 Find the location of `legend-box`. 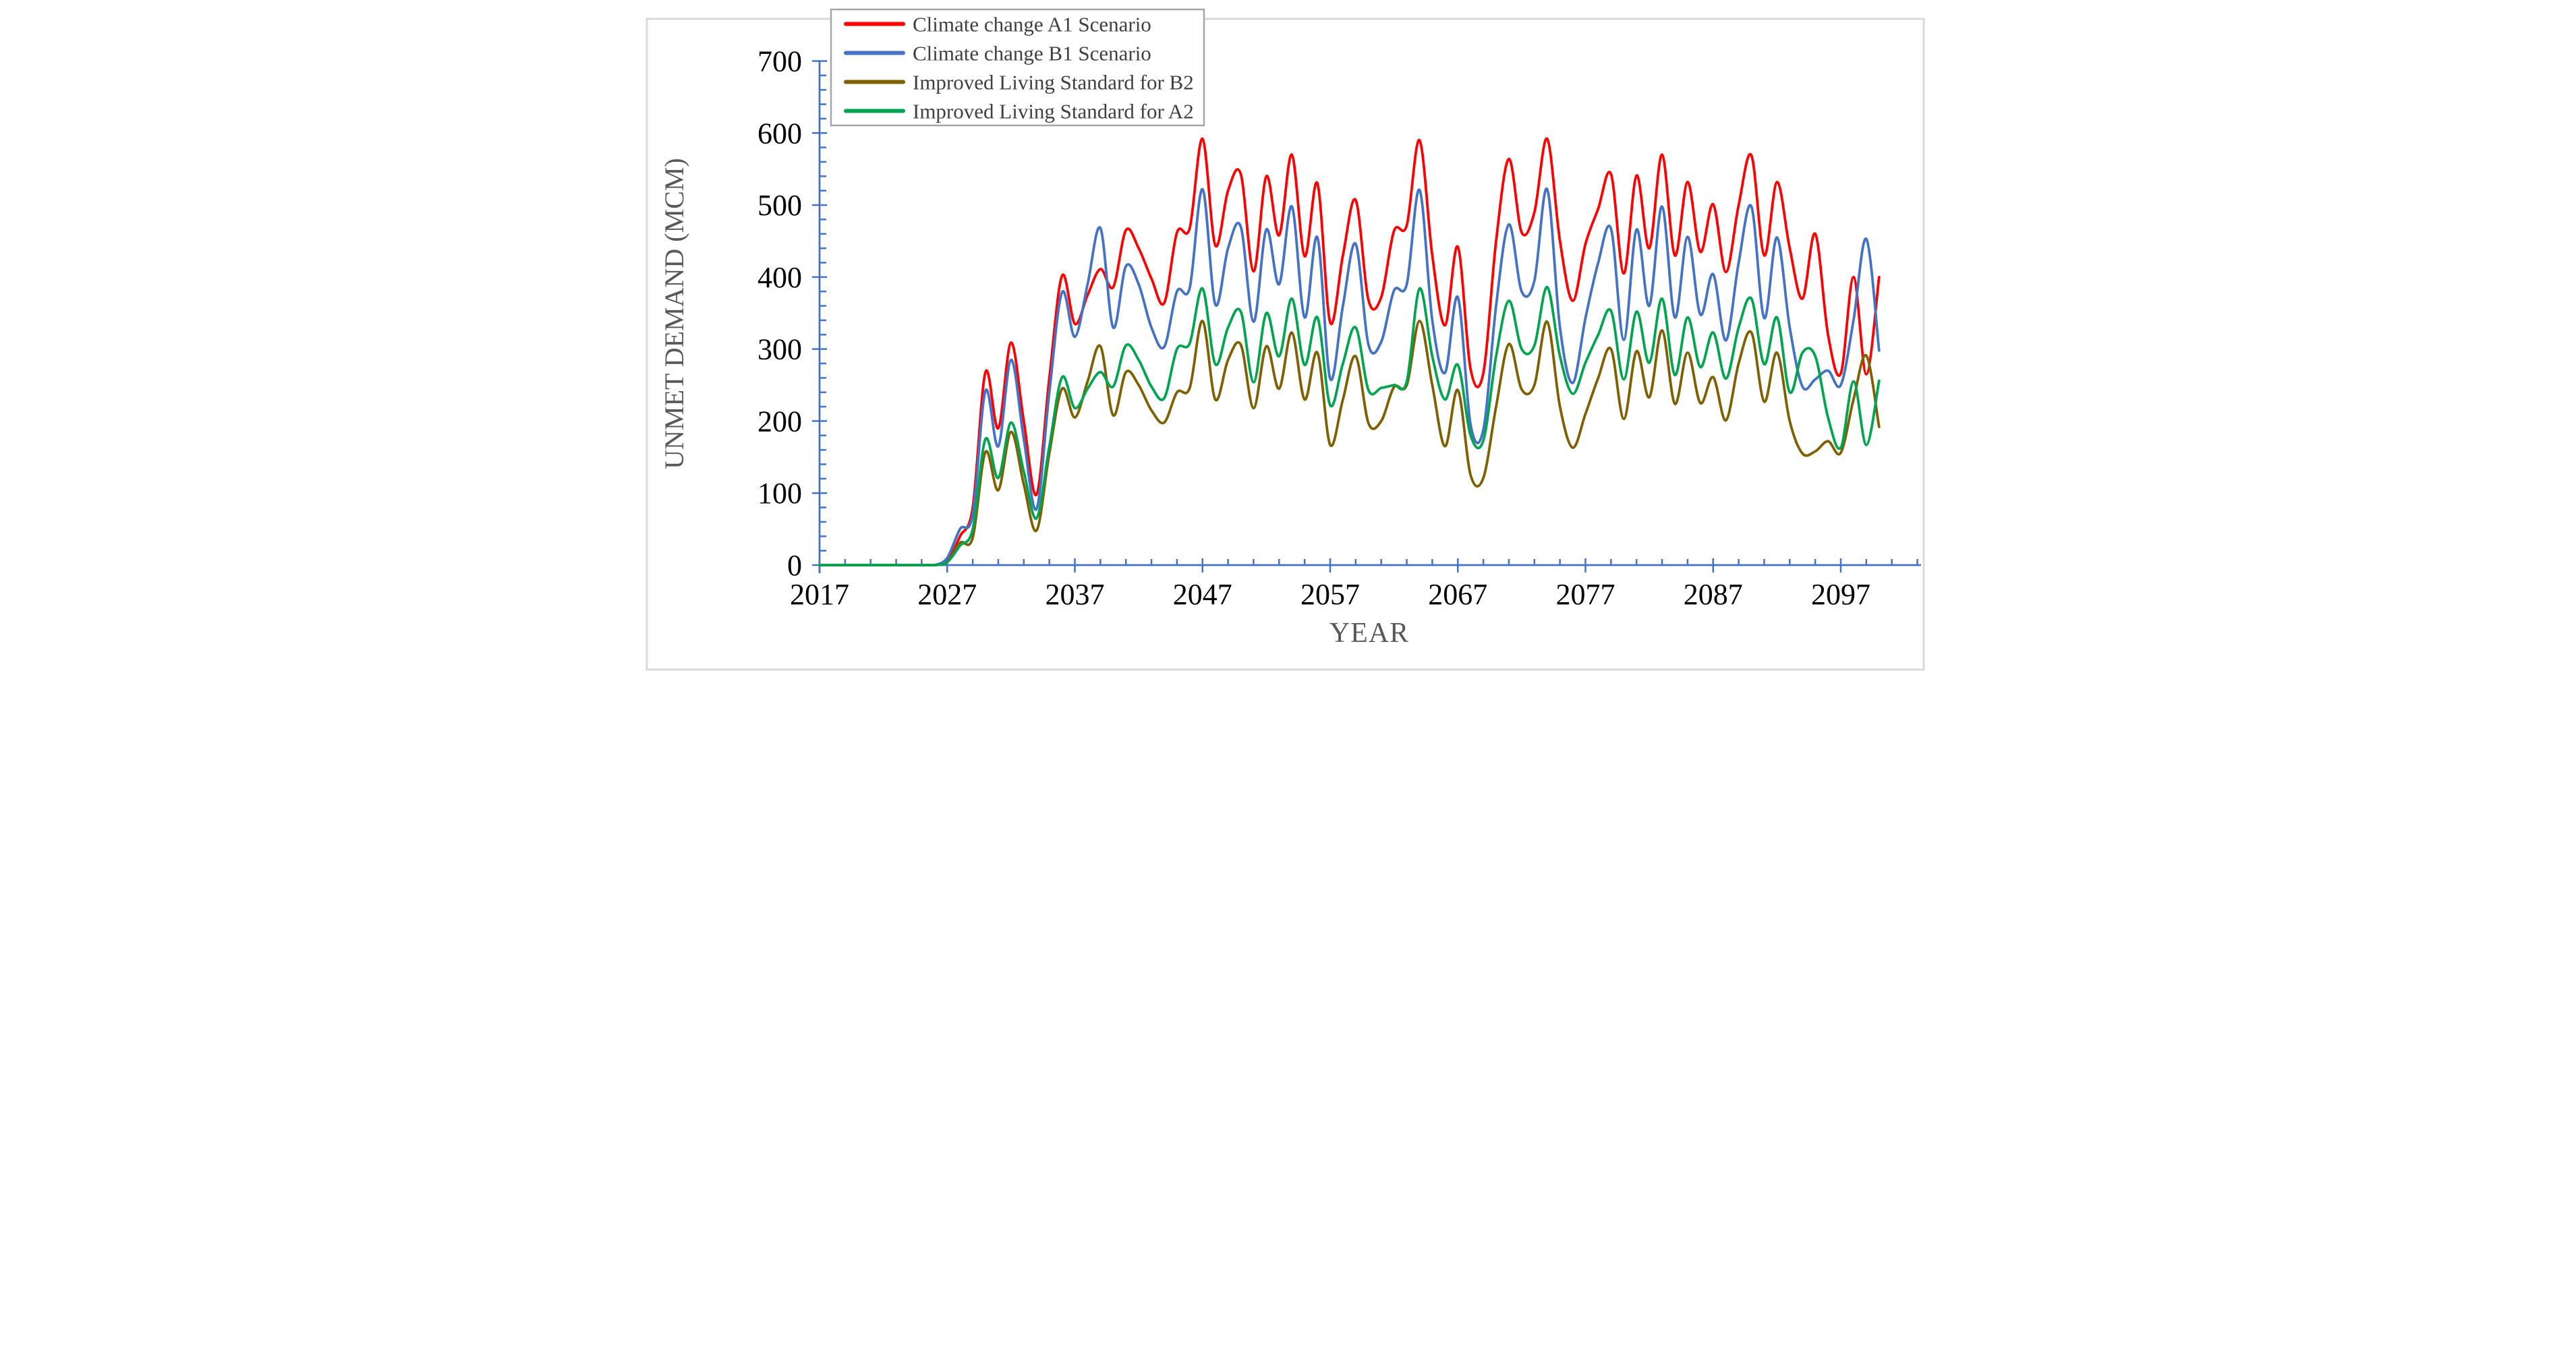

legend-box is located at coordinates (1017, 67).